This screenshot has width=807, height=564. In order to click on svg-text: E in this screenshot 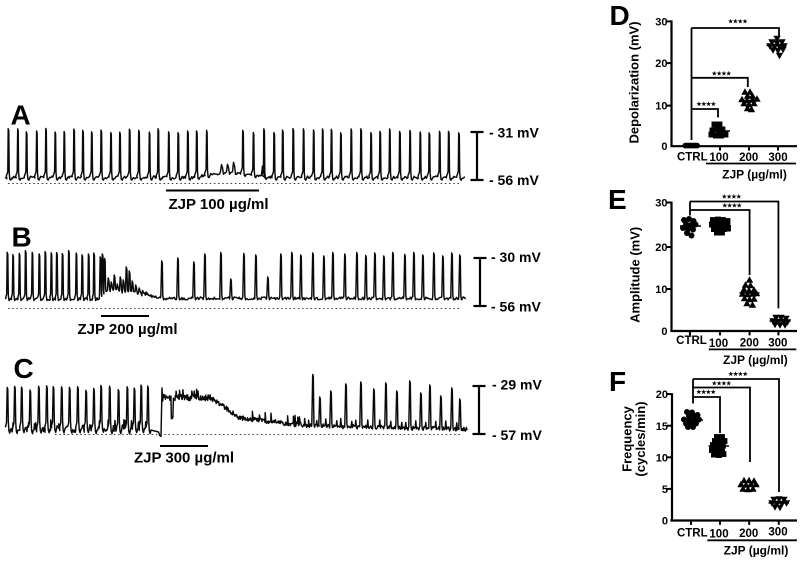, I will do `click(617, 199)`.